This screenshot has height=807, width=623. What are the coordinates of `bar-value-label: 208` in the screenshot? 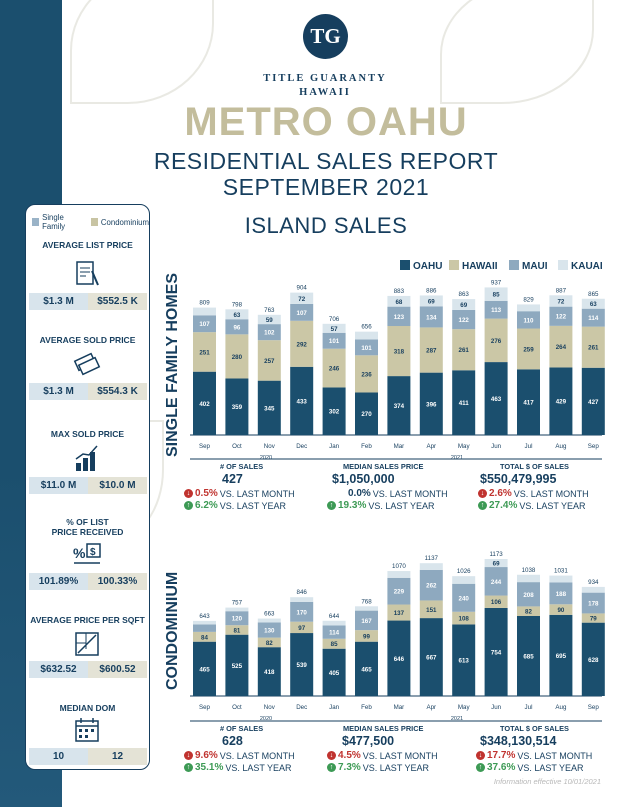 It's located at (528, 595).